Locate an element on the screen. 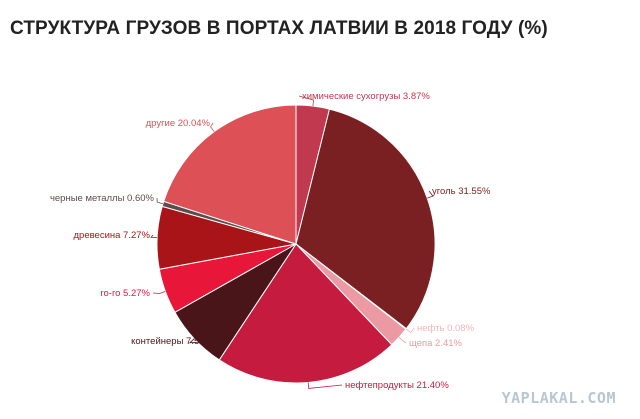  leader-line-ro-ro is located at coordinates (159, 292).